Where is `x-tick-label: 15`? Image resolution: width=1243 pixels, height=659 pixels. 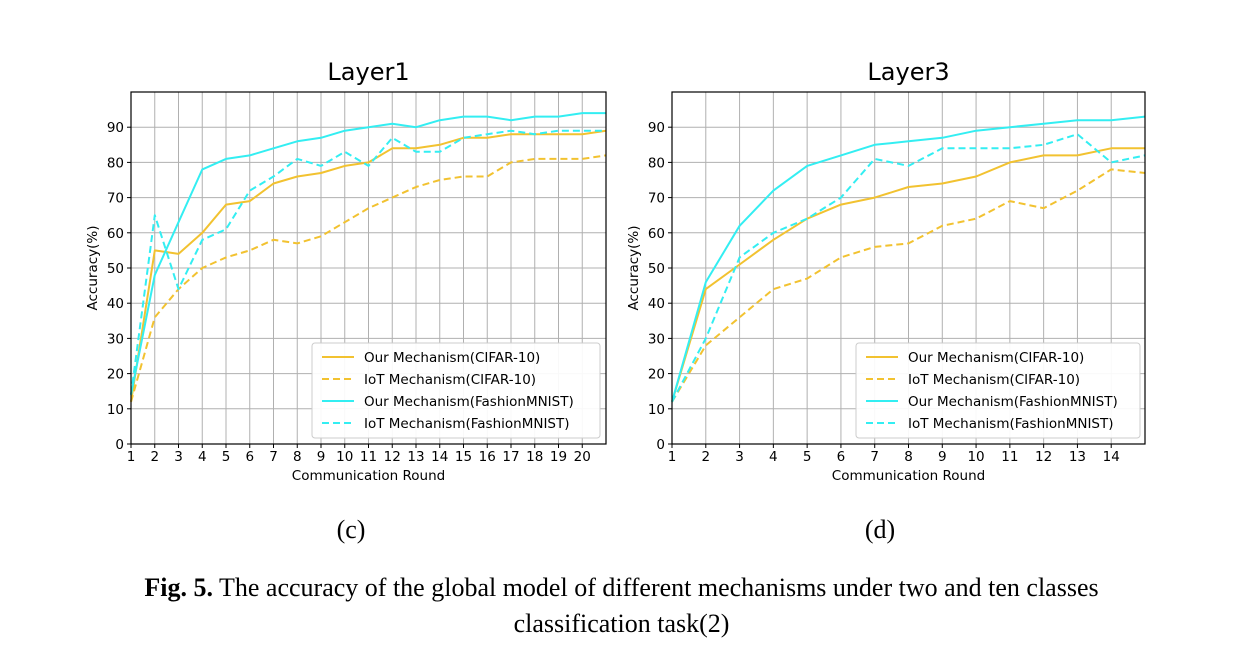
x-tick-label: 15 is located at coordinates (463, 457).